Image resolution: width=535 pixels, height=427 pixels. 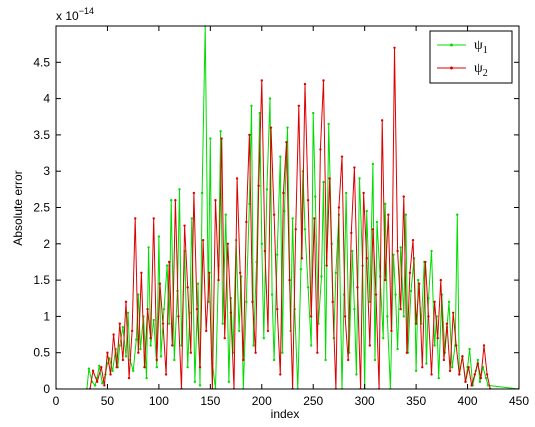 What do you see at coordinates (471, 57) in the screenshot?
I see `legend: ψ1 ψ2` at bounding box center [471, 57].